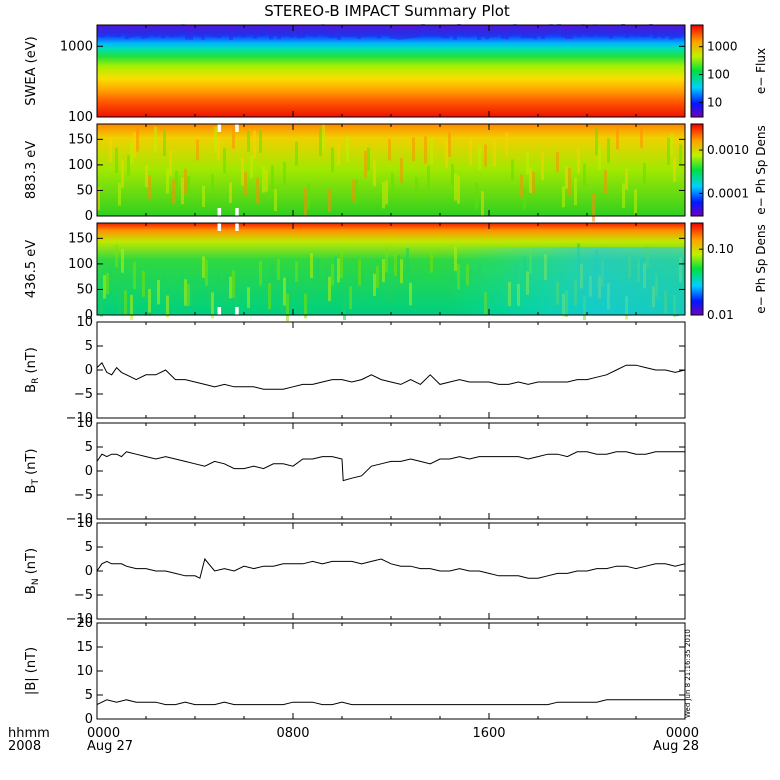 The image size is (780, 780). I want to click on timestamp: Wed Jun 8 21:16:35 2010, so click(688, 673).